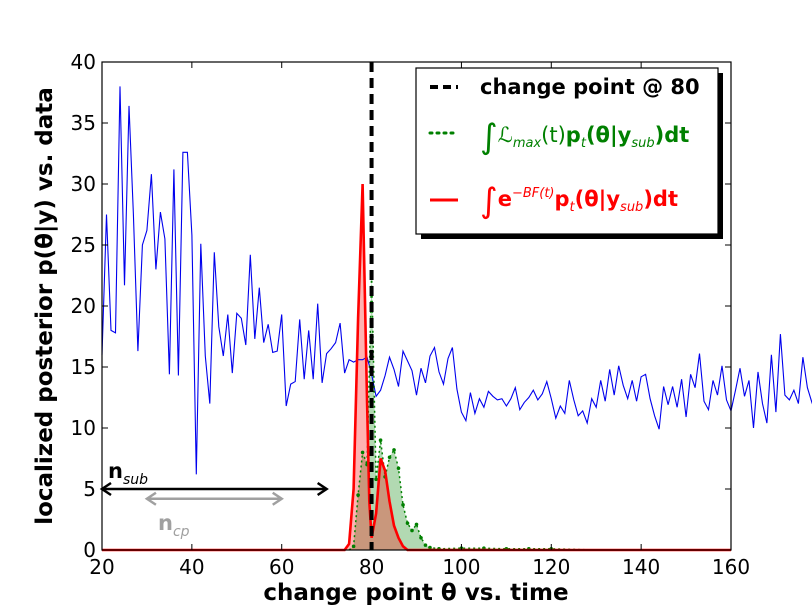 The width and height of the screenshot is (812, 612). What do you see at coordinates (101, 567) in the screenshot?
I see `x-tick-label: 20` at bounding box center [101, 567].